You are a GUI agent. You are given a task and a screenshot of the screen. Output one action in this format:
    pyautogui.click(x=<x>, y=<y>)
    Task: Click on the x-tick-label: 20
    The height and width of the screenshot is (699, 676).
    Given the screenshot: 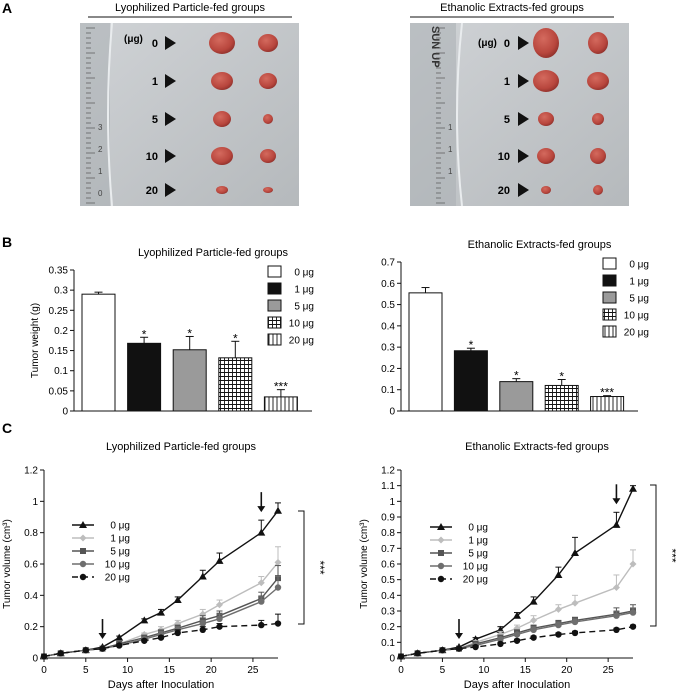 What is the action you would take?
    pyautogui.click(x=212, y=670)
    